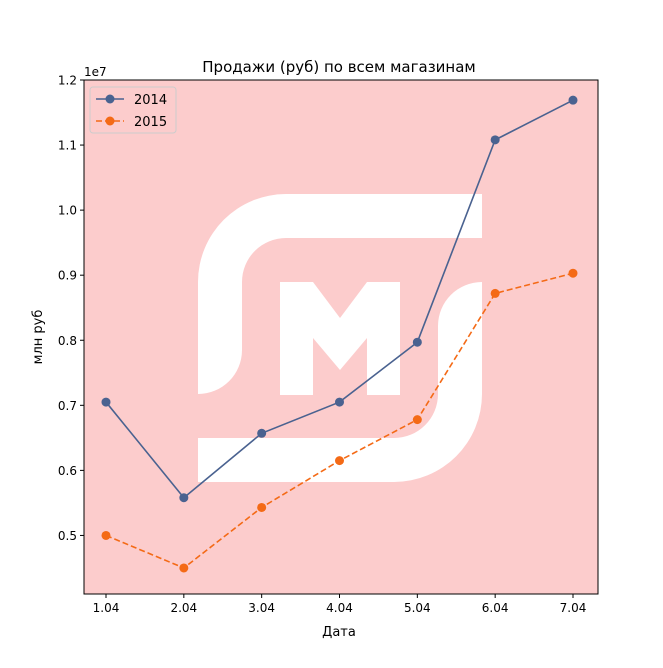 The image size is (663, 668). Describe the element at coordinates (67, 276) in the screenshot. I see `y-tick-label: 0.9` at that location.